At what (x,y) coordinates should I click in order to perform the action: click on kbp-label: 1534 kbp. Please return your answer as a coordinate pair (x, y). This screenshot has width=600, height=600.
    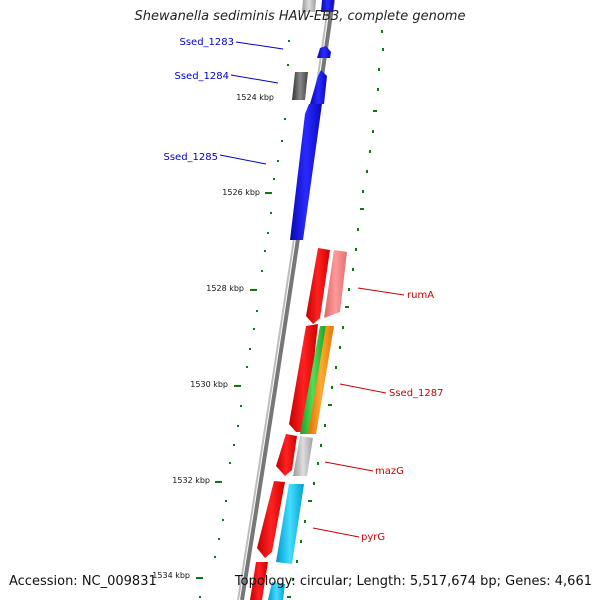
    Looking at the image, I should click on (171, 575).